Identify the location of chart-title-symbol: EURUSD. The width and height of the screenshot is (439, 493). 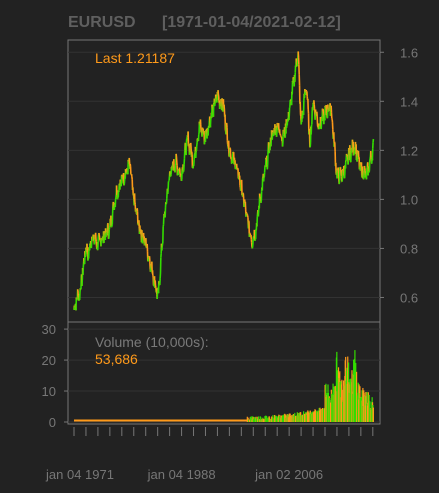
(102, 22).